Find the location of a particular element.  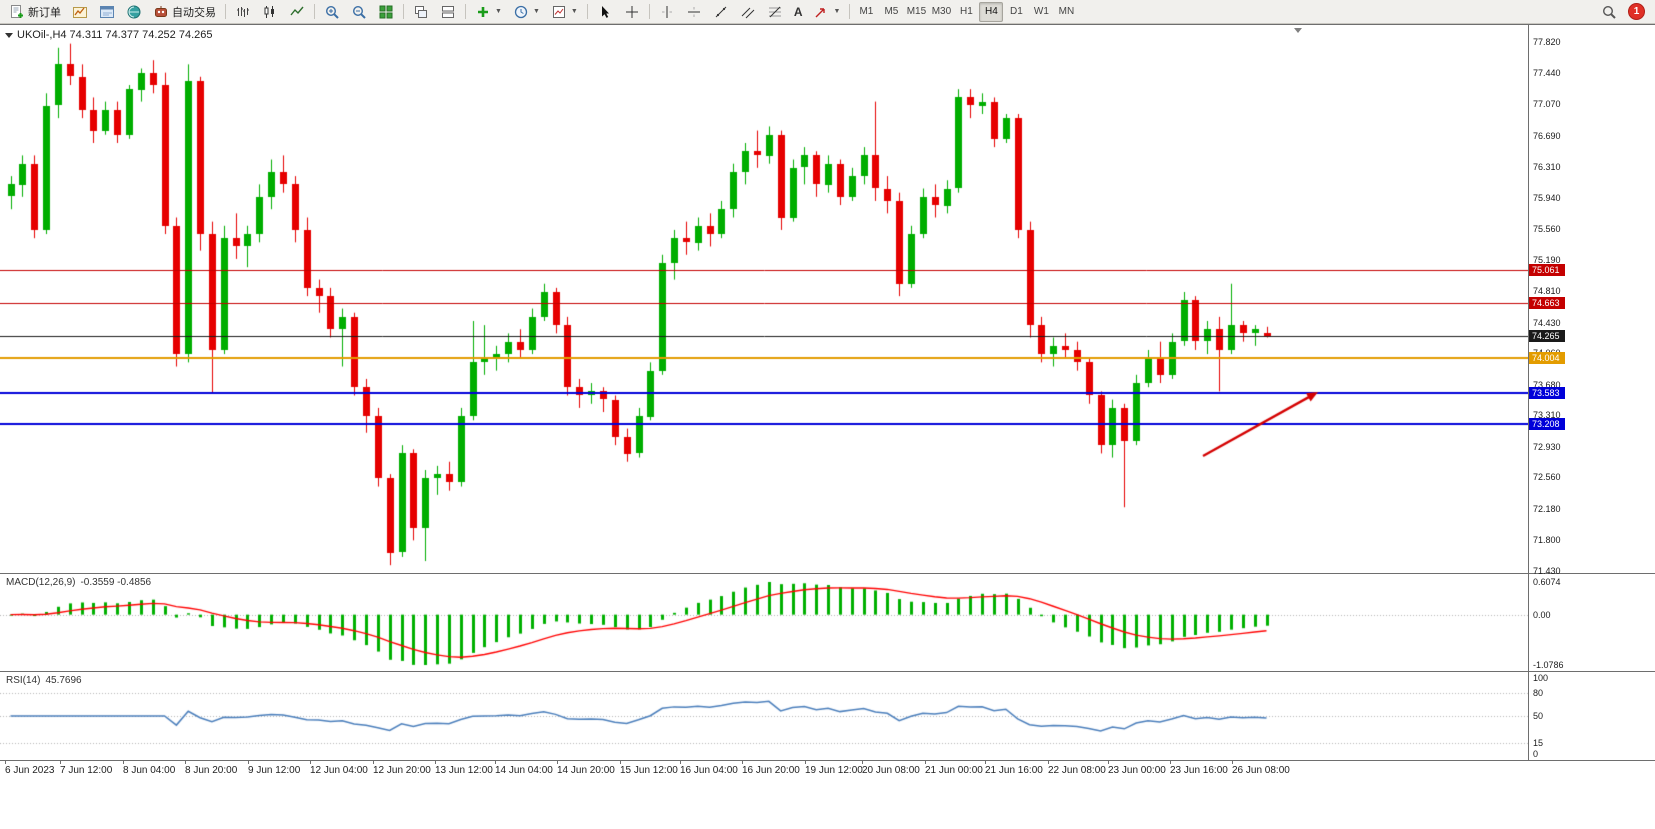

timeframe-button-mn: MN is located at coordinates (1066, 12).